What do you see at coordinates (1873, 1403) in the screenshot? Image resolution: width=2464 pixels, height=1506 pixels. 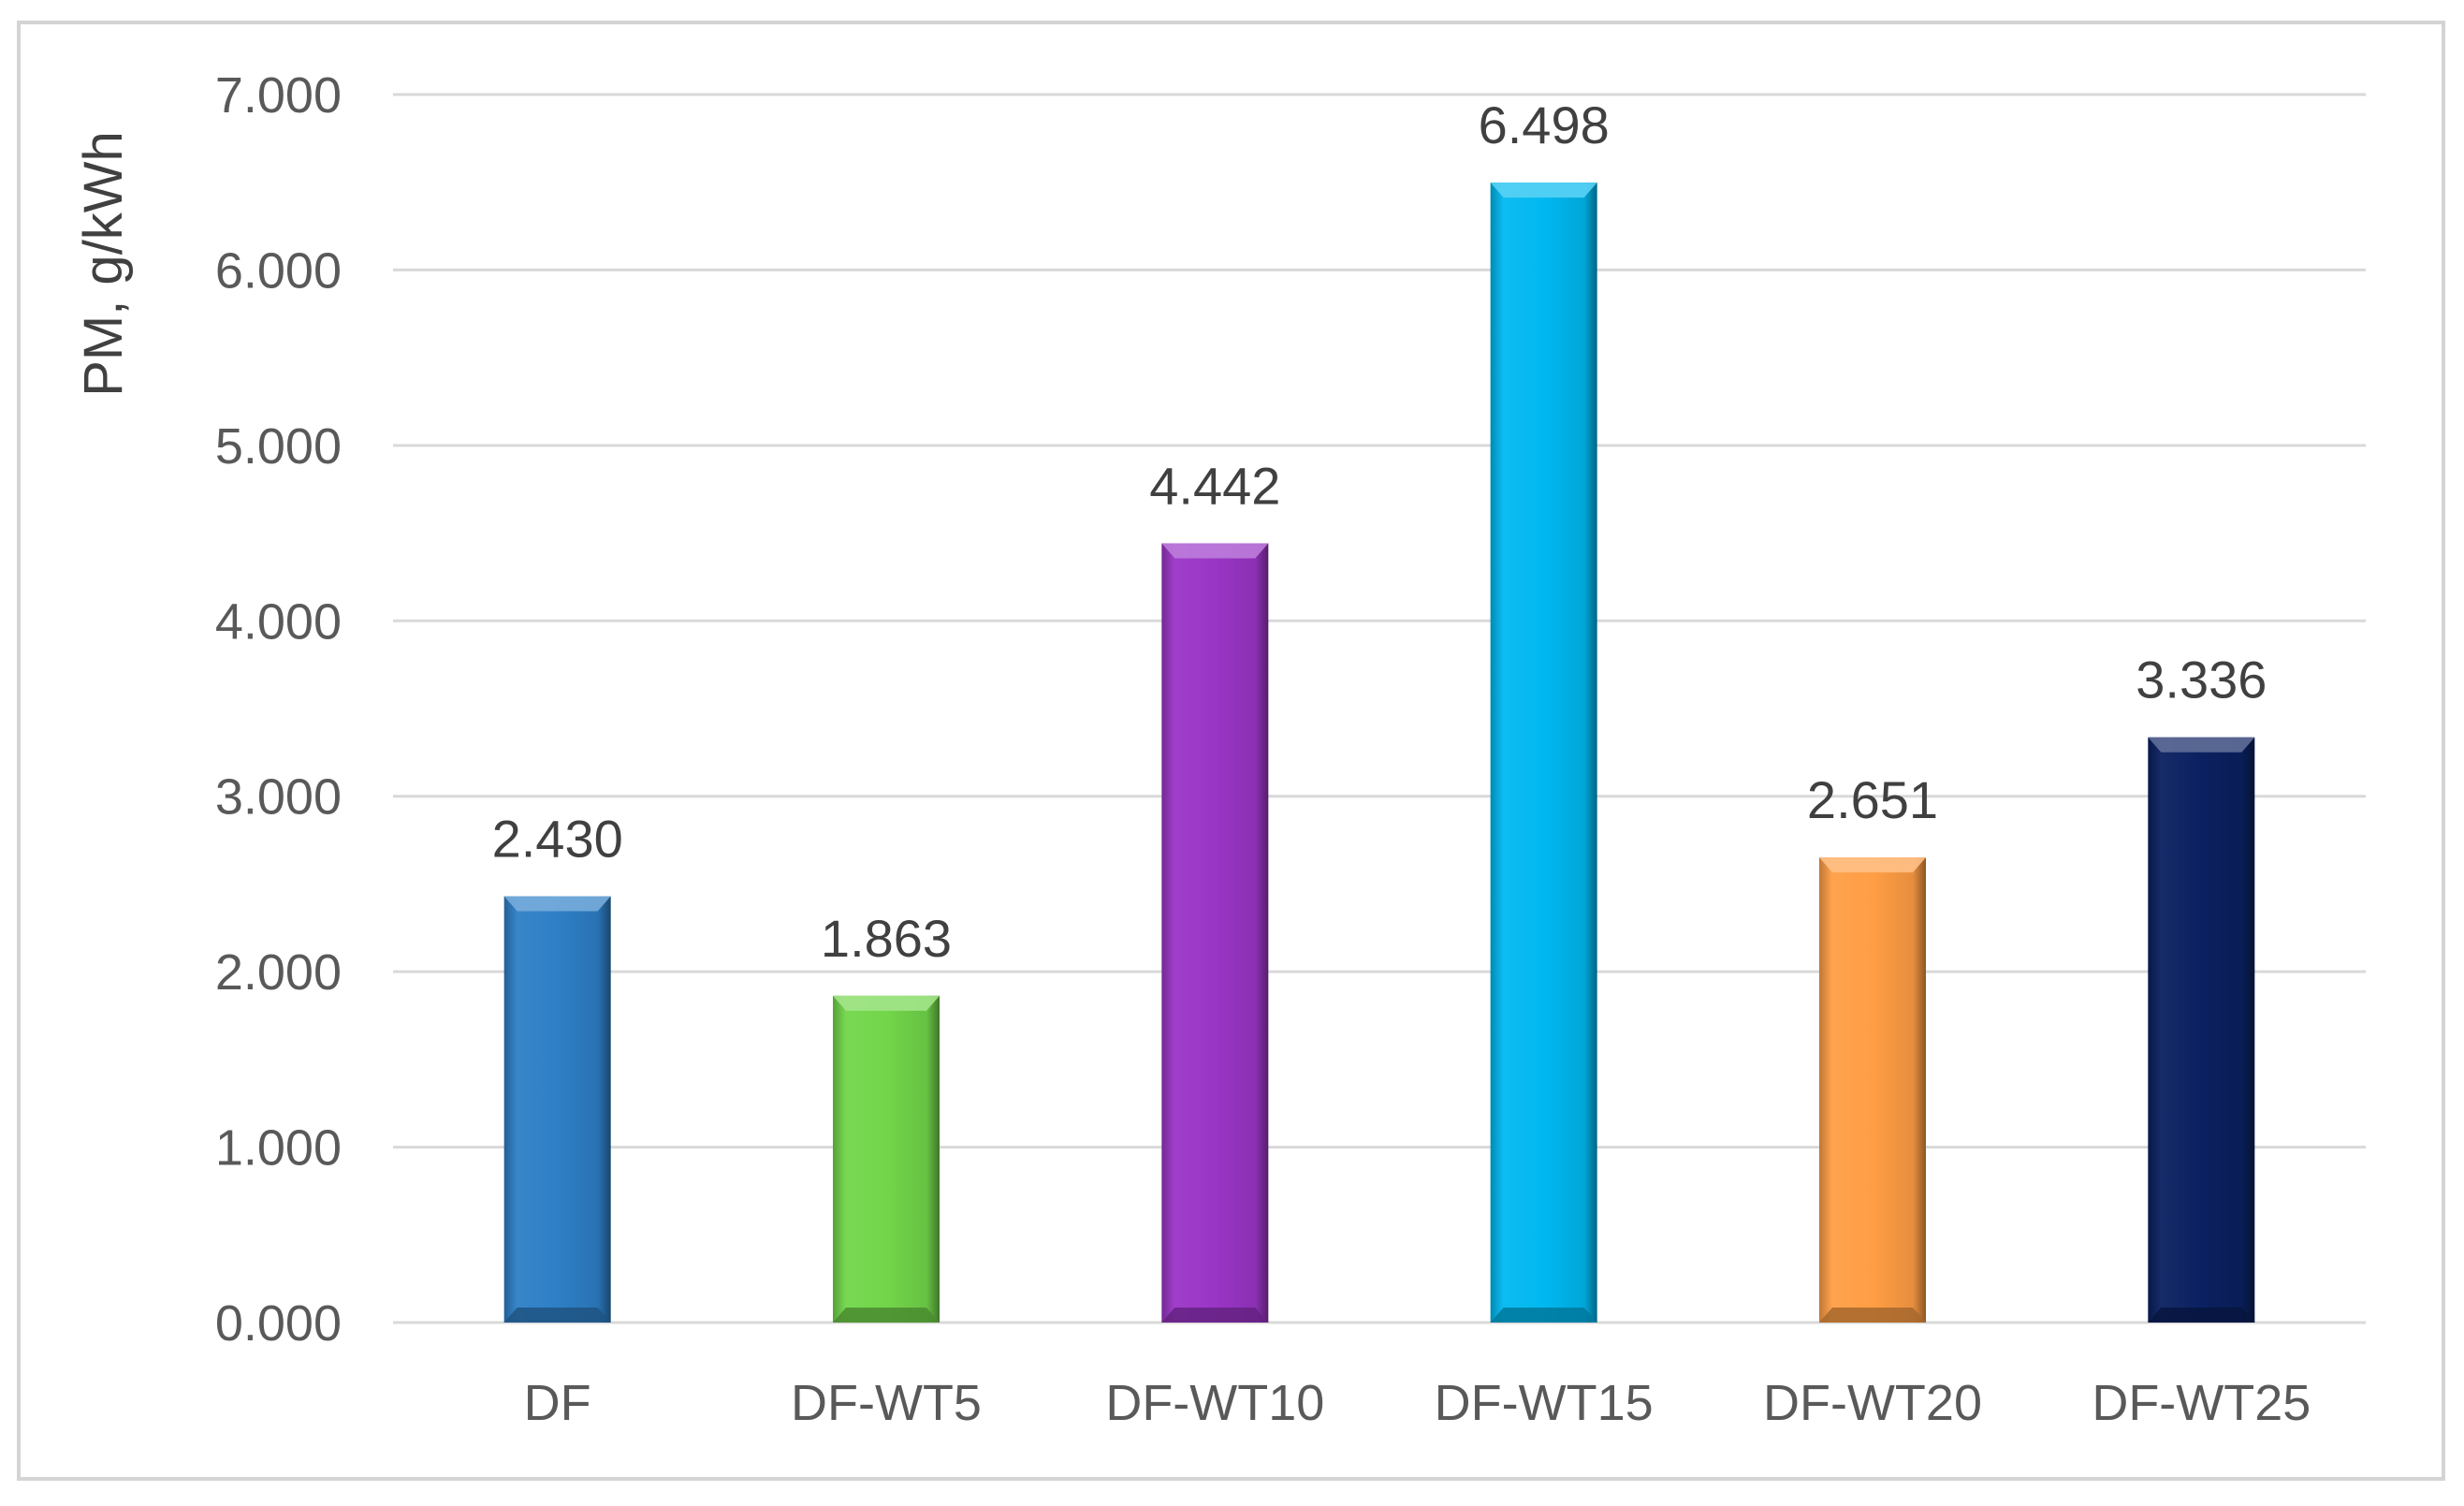 I see `x-category-label: DF-WT20` at bounding box center [1873, 1403].